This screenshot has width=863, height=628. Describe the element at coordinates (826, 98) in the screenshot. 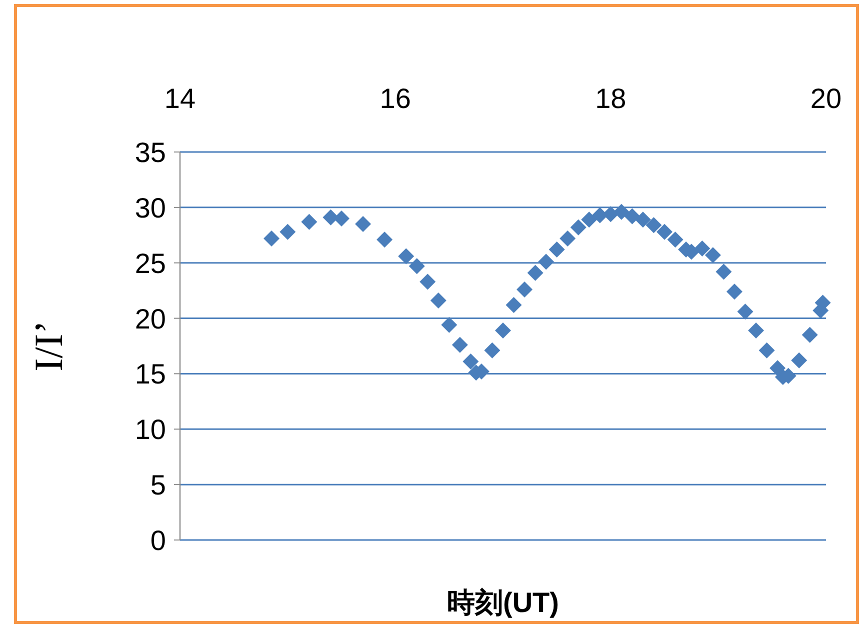

I see `x-tick-label: 20` at that location.